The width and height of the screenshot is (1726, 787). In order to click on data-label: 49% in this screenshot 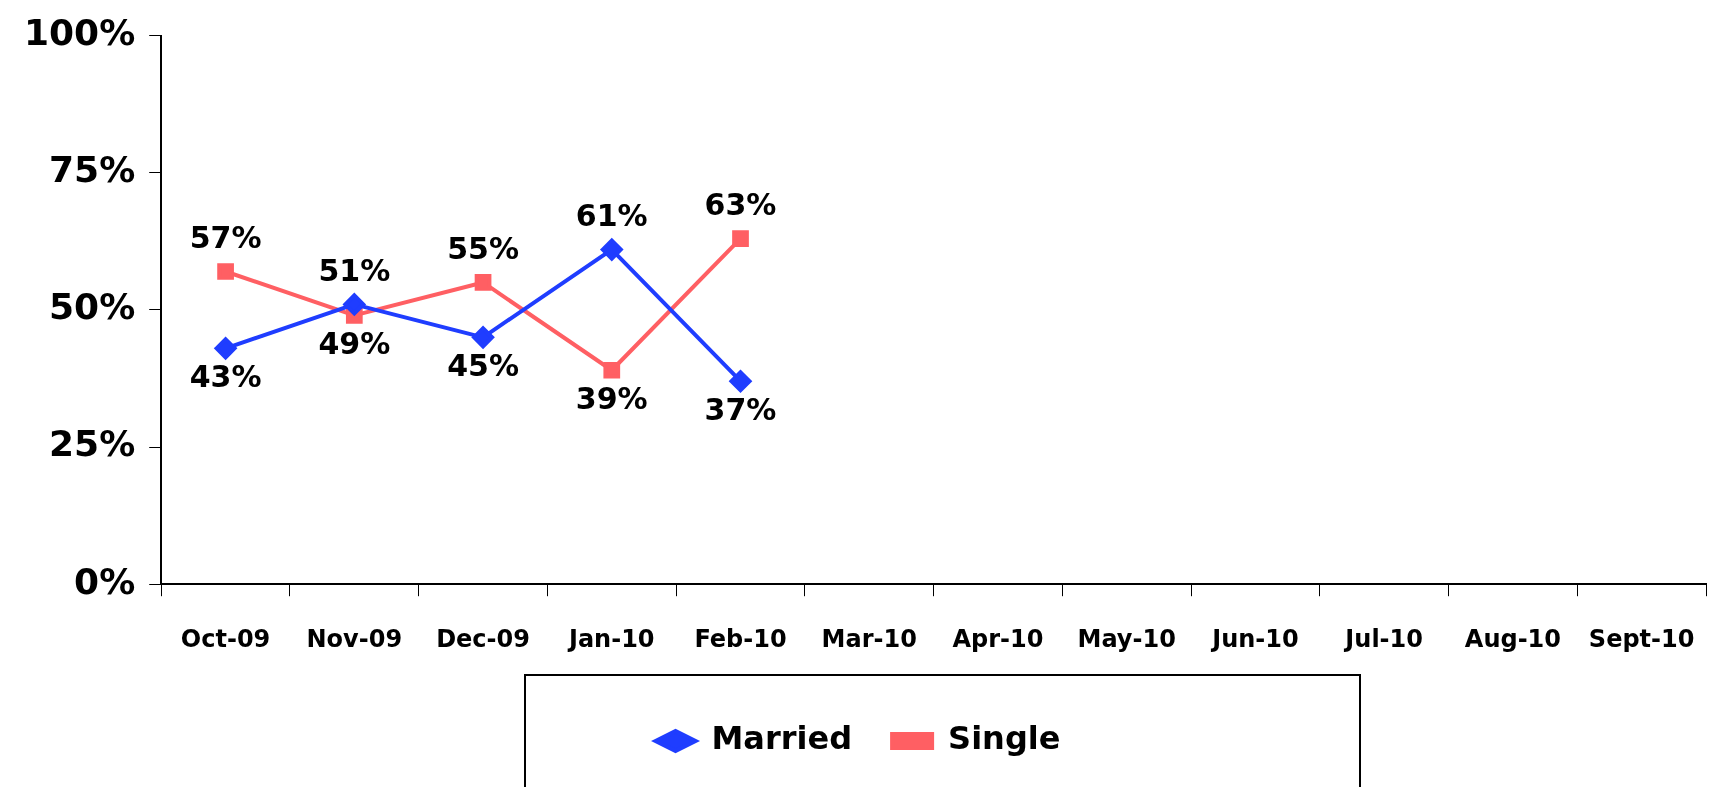, I will do `click(354, 344)`.